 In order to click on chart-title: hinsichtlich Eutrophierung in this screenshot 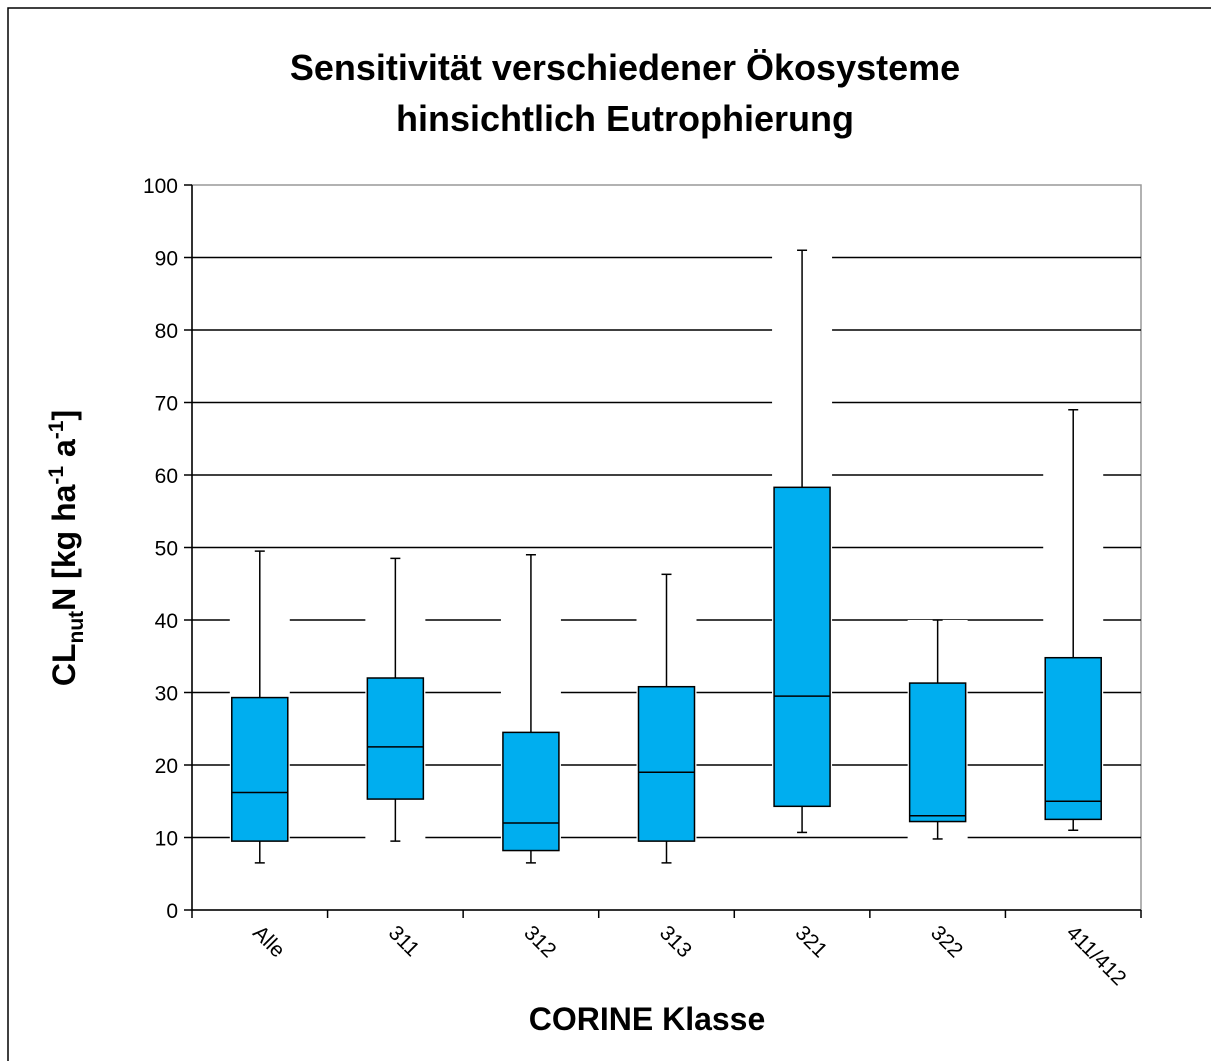, I will do `click(625, 118)`.